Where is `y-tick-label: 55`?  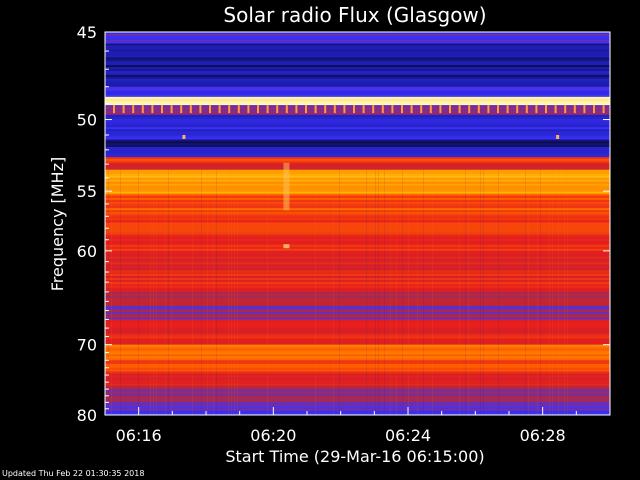
y-tick-label: 55 is located at coordinates (87, 191).